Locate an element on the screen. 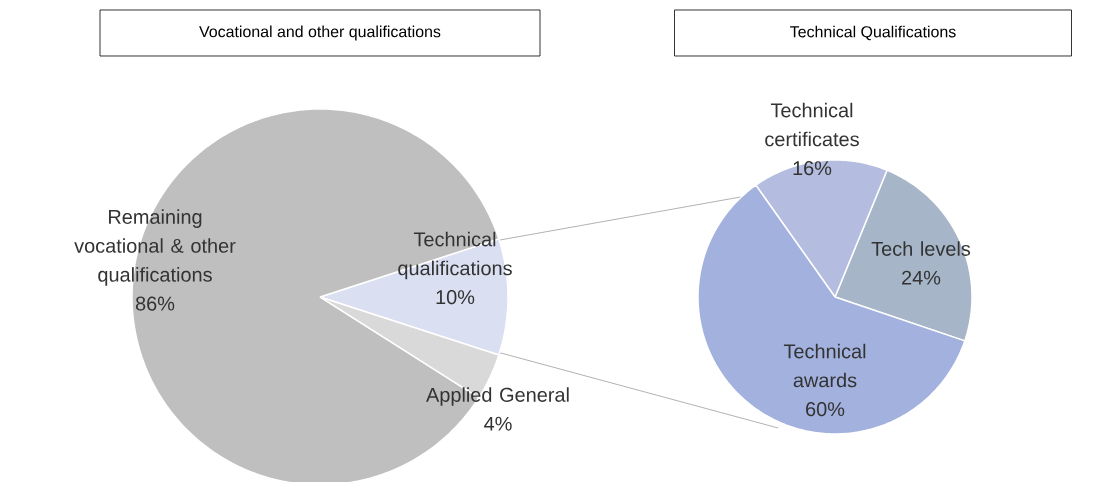 The width and height of the screenshot is (1106, 482). data-label: 24% is located at coordinates (921, 277).